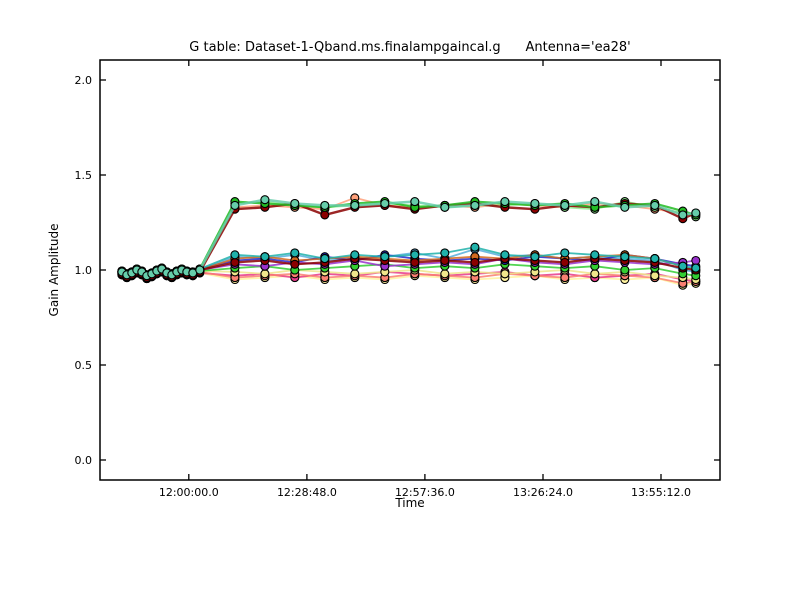  Describe the element at coordinates (409, 238) in the screenshot. I see `series-upper-aquamarine` at that location.